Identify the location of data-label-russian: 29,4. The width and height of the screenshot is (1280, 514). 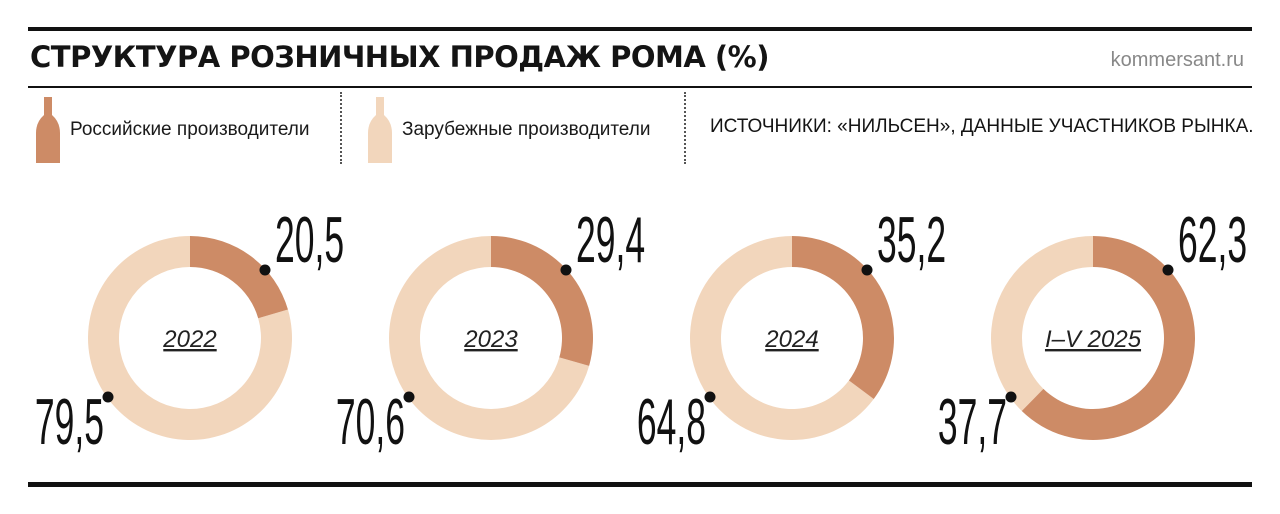
(610, 241).